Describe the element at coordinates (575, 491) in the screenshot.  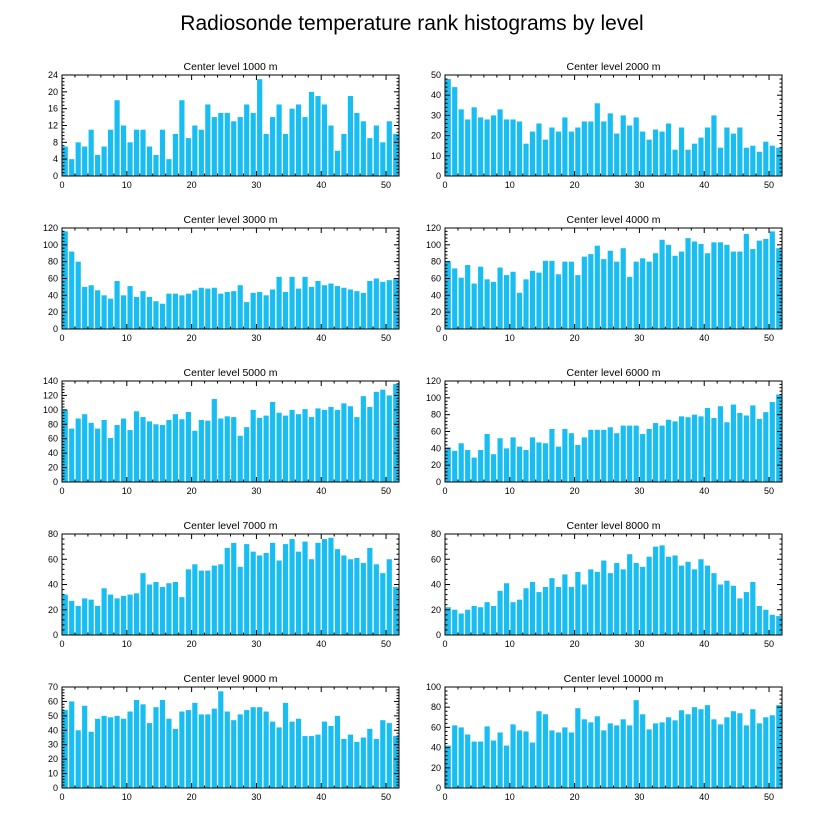
I see `x-tick-label: 20` at that location.